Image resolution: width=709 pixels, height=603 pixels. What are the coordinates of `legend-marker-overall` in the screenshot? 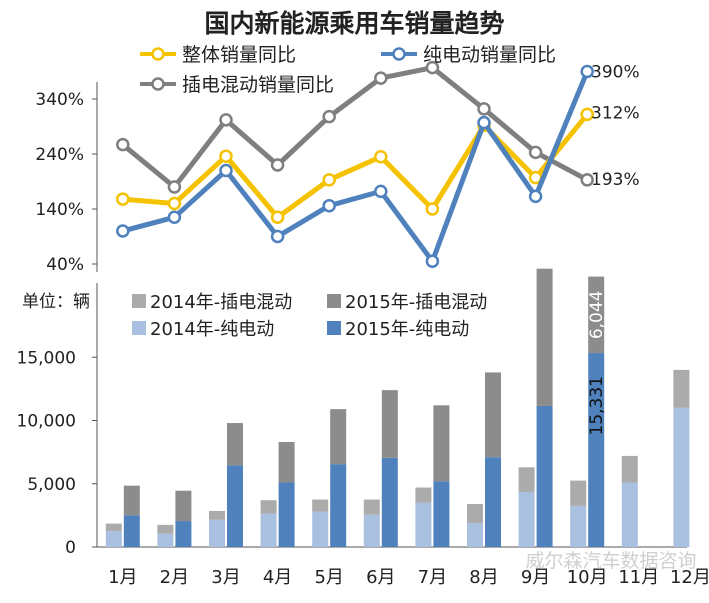 It's located at (158, 54).